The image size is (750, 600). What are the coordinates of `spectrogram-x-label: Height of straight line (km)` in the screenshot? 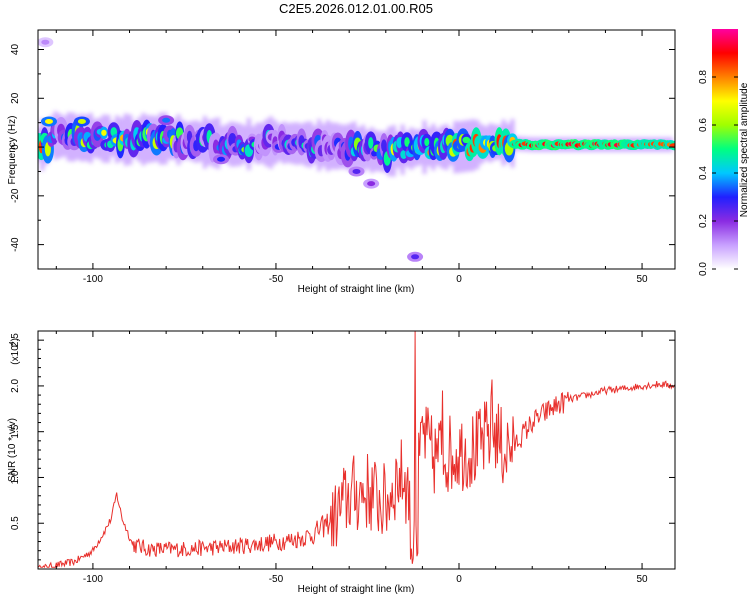 It's located at (356, 289).